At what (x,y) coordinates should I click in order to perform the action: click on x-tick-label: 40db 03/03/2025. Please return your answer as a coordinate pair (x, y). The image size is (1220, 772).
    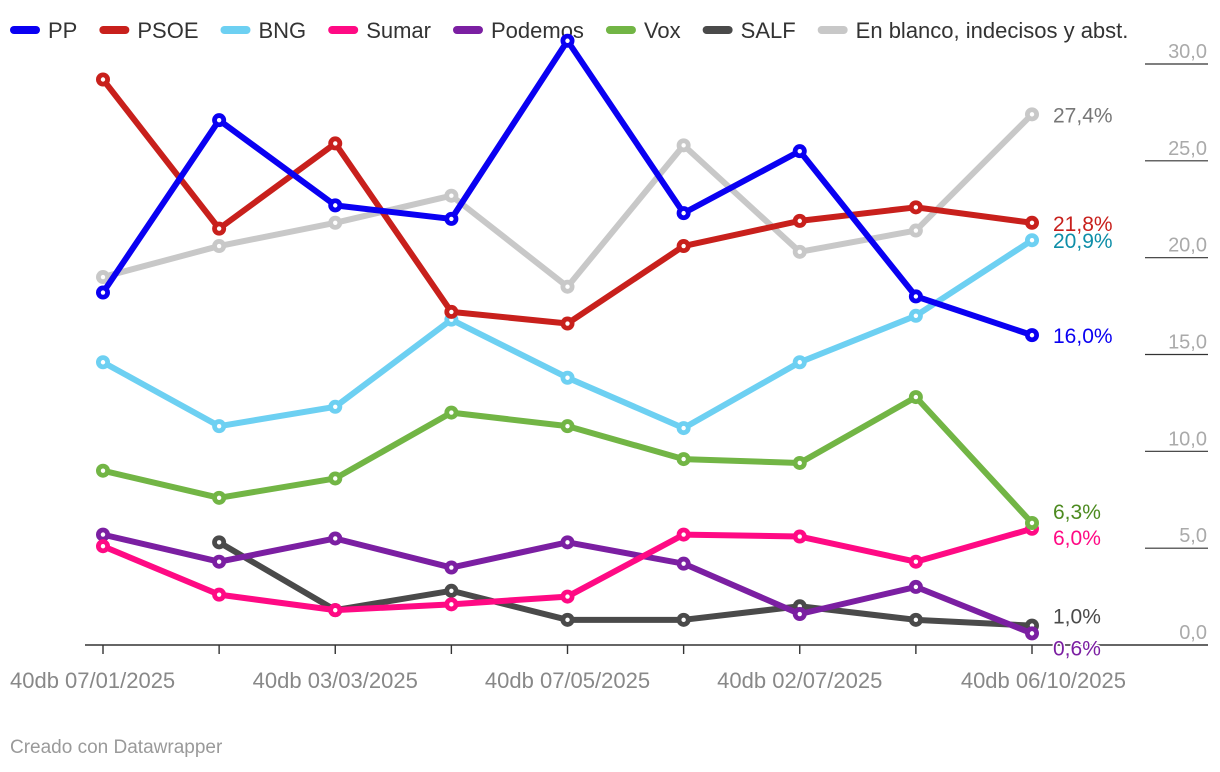
    Looking at the image, I should click on (335, 680).